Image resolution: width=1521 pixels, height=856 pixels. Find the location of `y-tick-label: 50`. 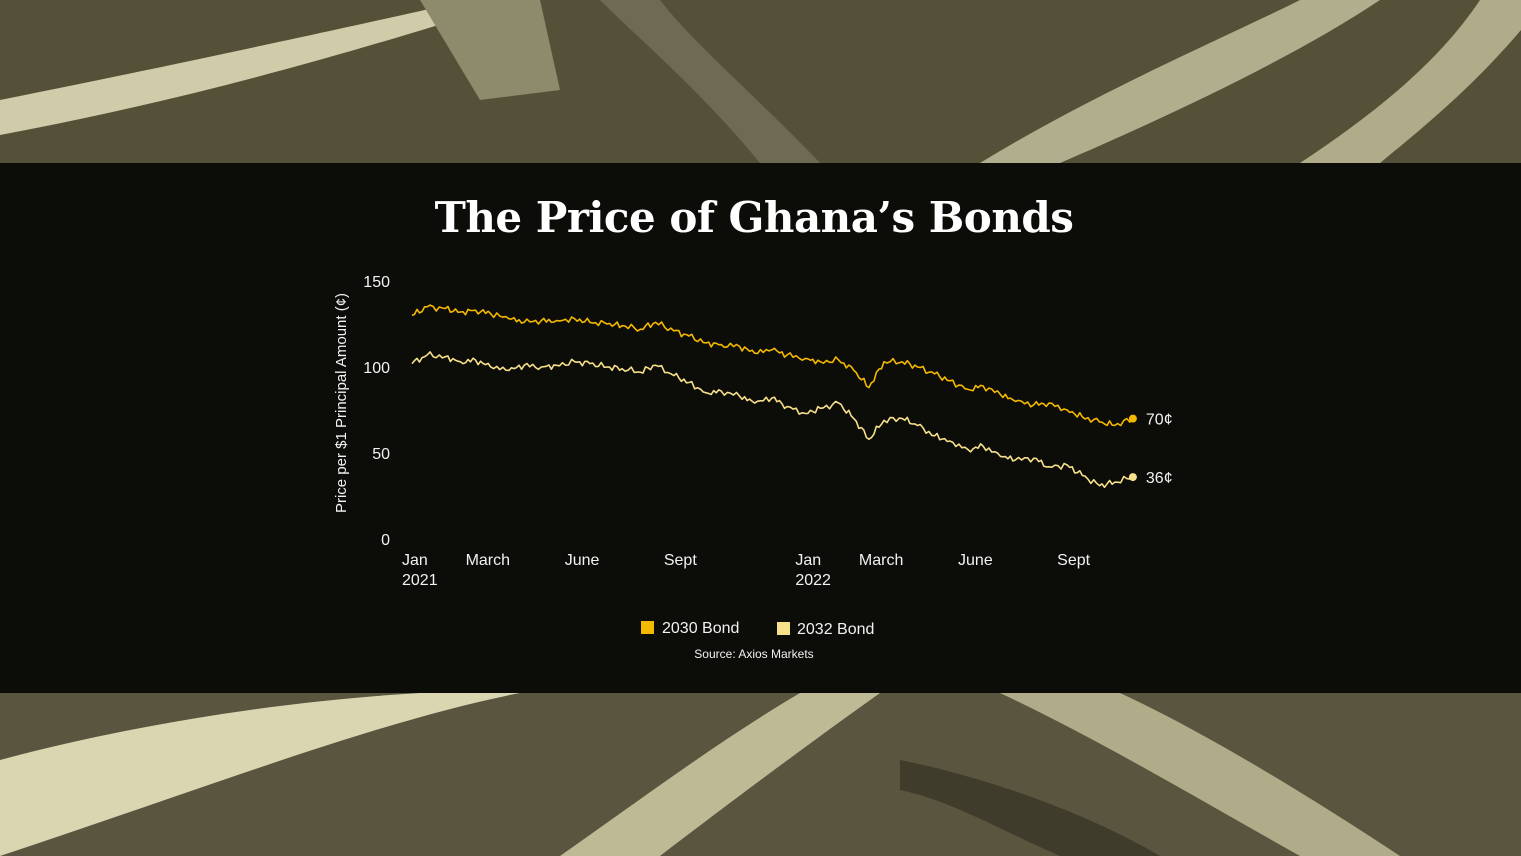

y-tick-label: 50 is located at coordinates (381, 454).